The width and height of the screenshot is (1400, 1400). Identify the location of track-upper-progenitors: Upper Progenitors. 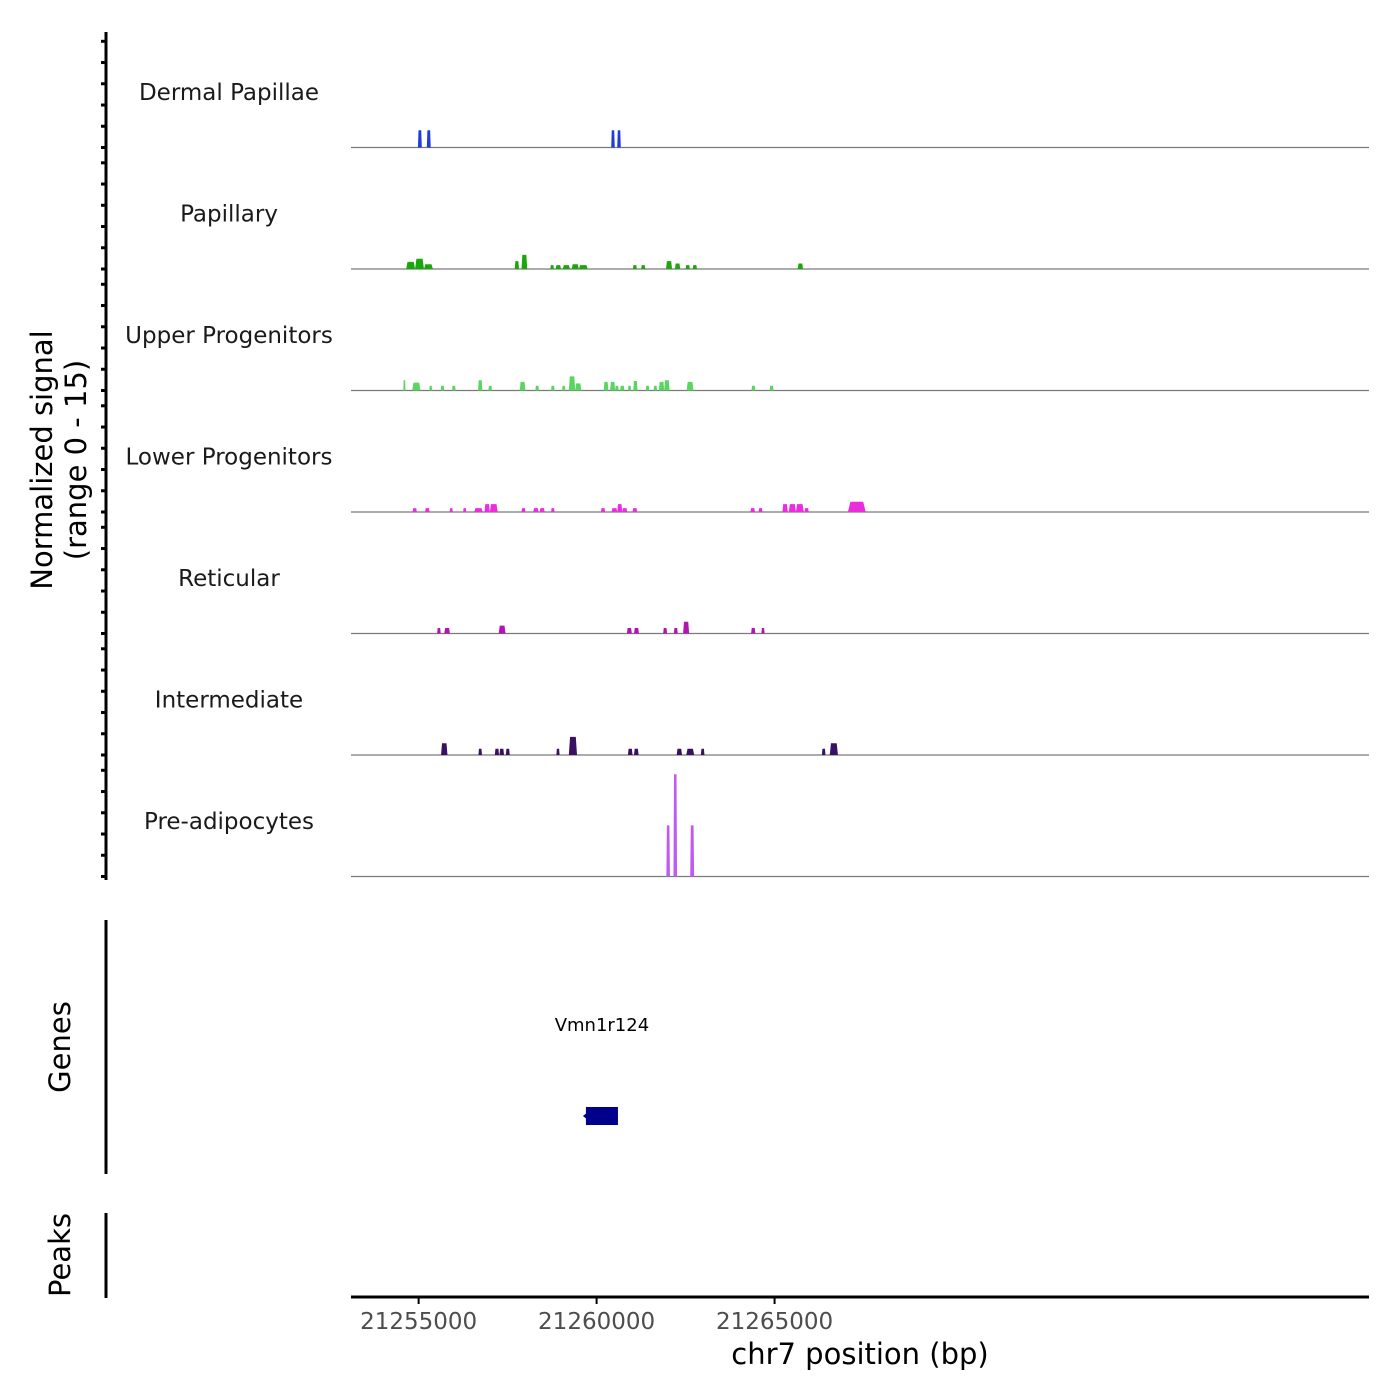
(747, 357).